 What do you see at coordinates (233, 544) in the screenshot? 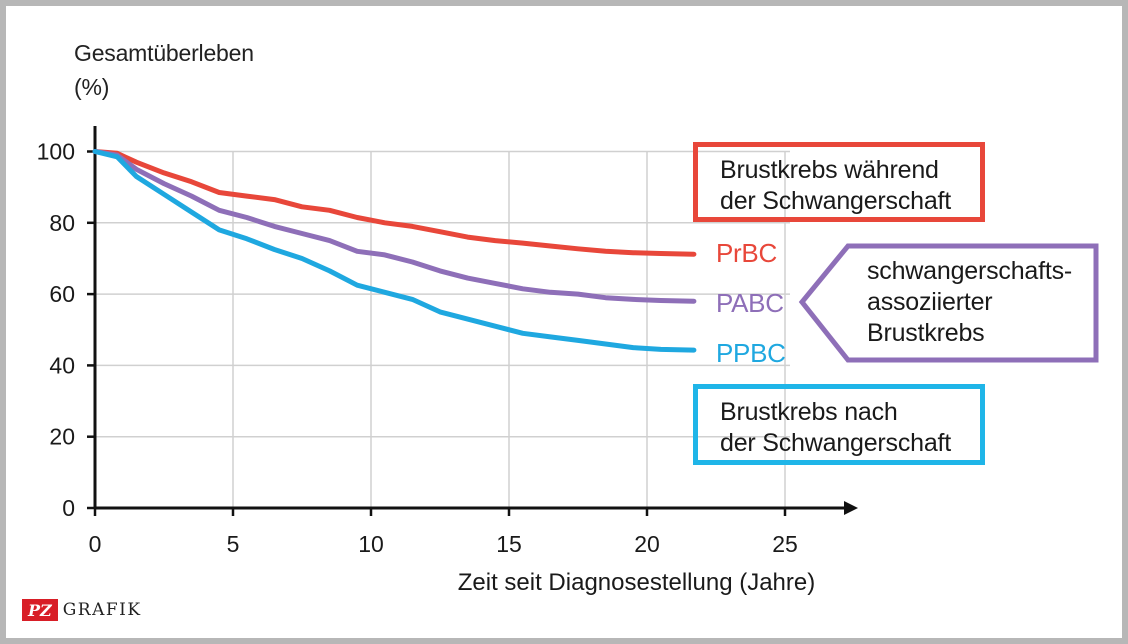
I see `x-tick-label-5: 5` at bounding box center [233, 544].